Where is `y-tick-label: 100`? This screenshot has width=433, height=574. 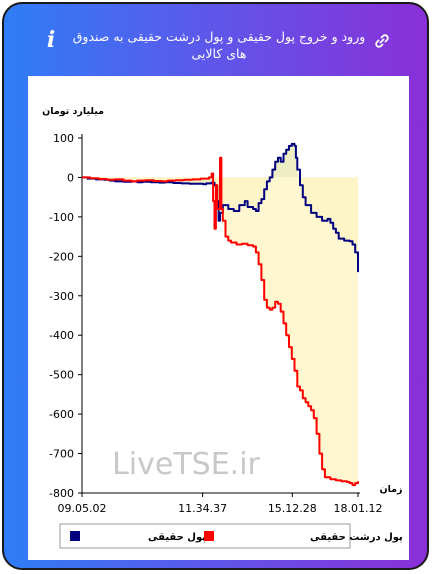
y-tick-label: 100 is located at coordinates (63, 138).